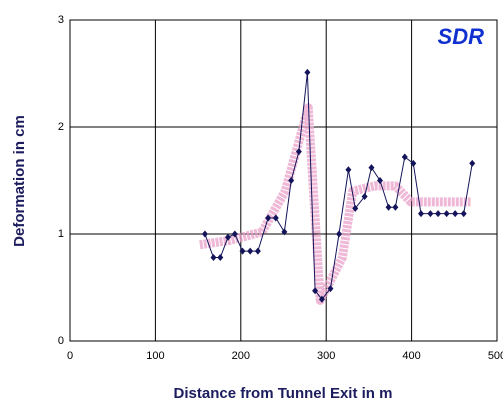 The image size is (503, 410). Describe the element at coordinates (19, 181) in the screenshot. I see `y-axis-title: Deformation in cm` at that location.